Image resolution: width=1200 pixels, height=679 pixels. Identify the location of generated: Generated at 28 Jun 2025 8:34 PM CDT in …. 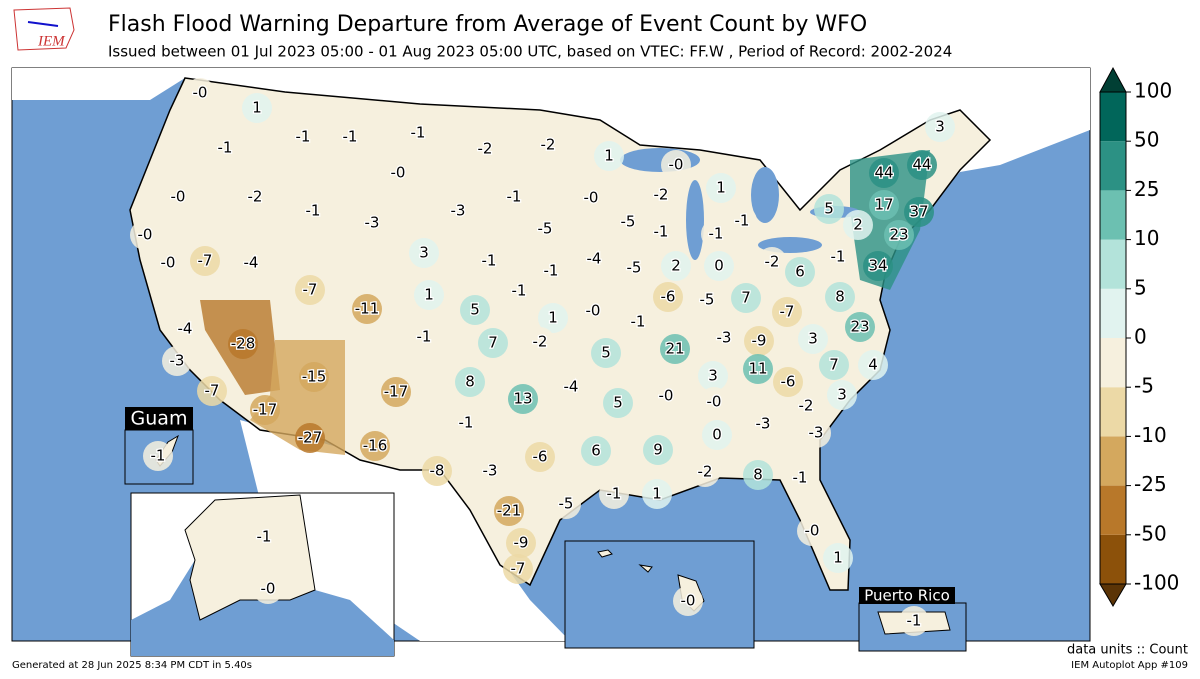
(132, 665).